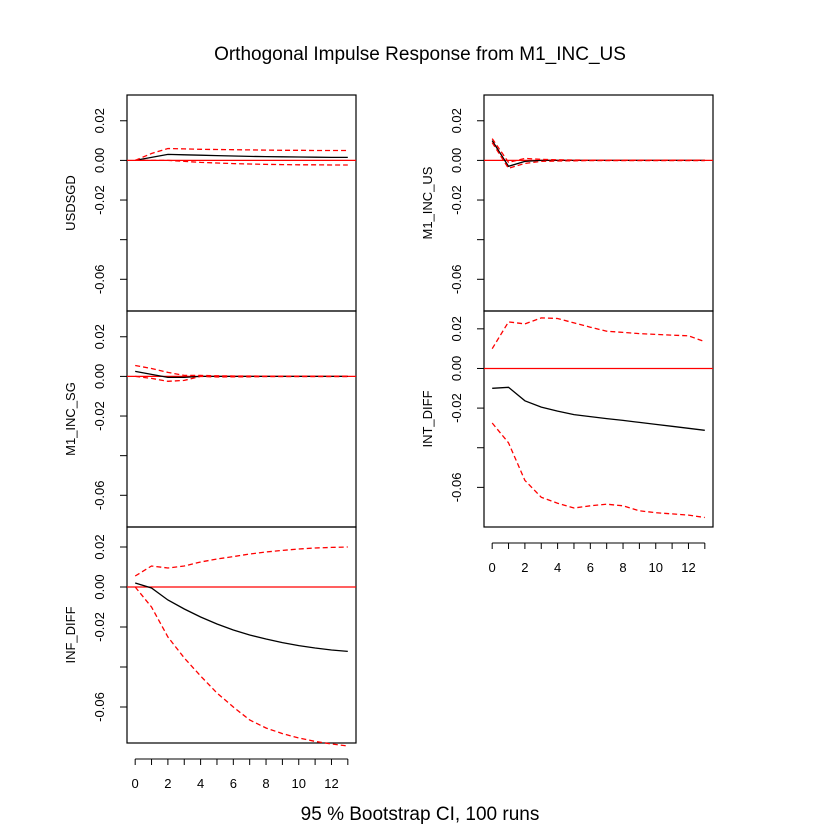  I want to click on y-axis-label: INT_DIFF, so click(427, 418).